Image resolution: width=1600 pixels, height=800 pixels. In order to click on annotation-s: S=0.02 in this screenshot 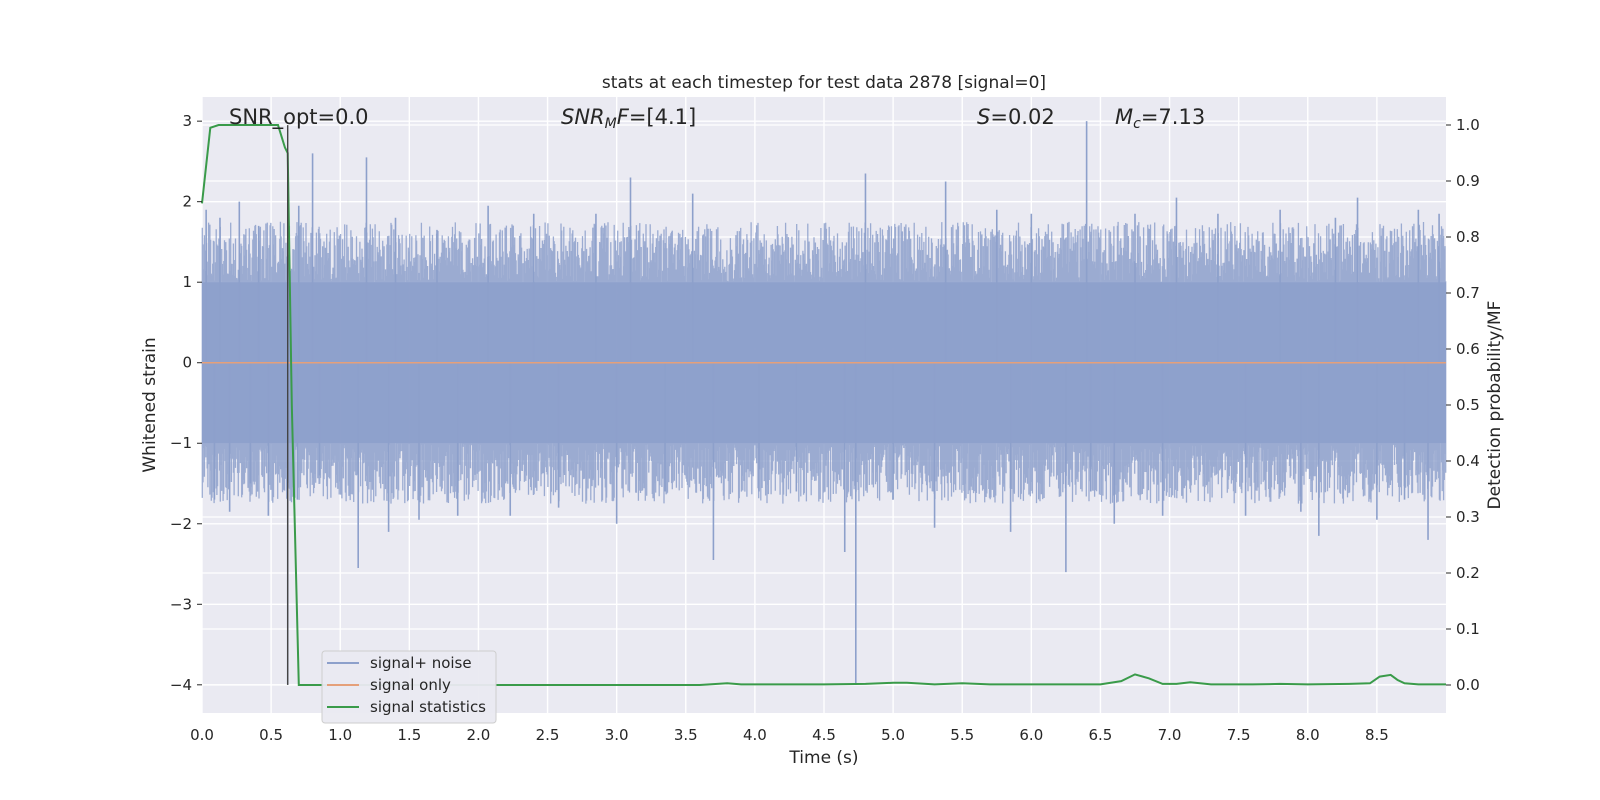, I will do `click(1016, 117)`.